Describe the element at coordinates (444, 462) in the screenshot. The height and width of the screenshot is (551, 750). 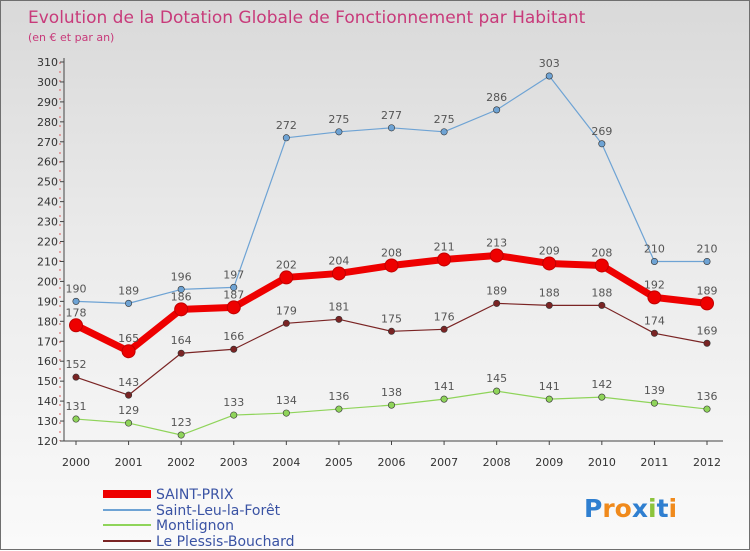
I see `x-tick-label: 2007` at that location.